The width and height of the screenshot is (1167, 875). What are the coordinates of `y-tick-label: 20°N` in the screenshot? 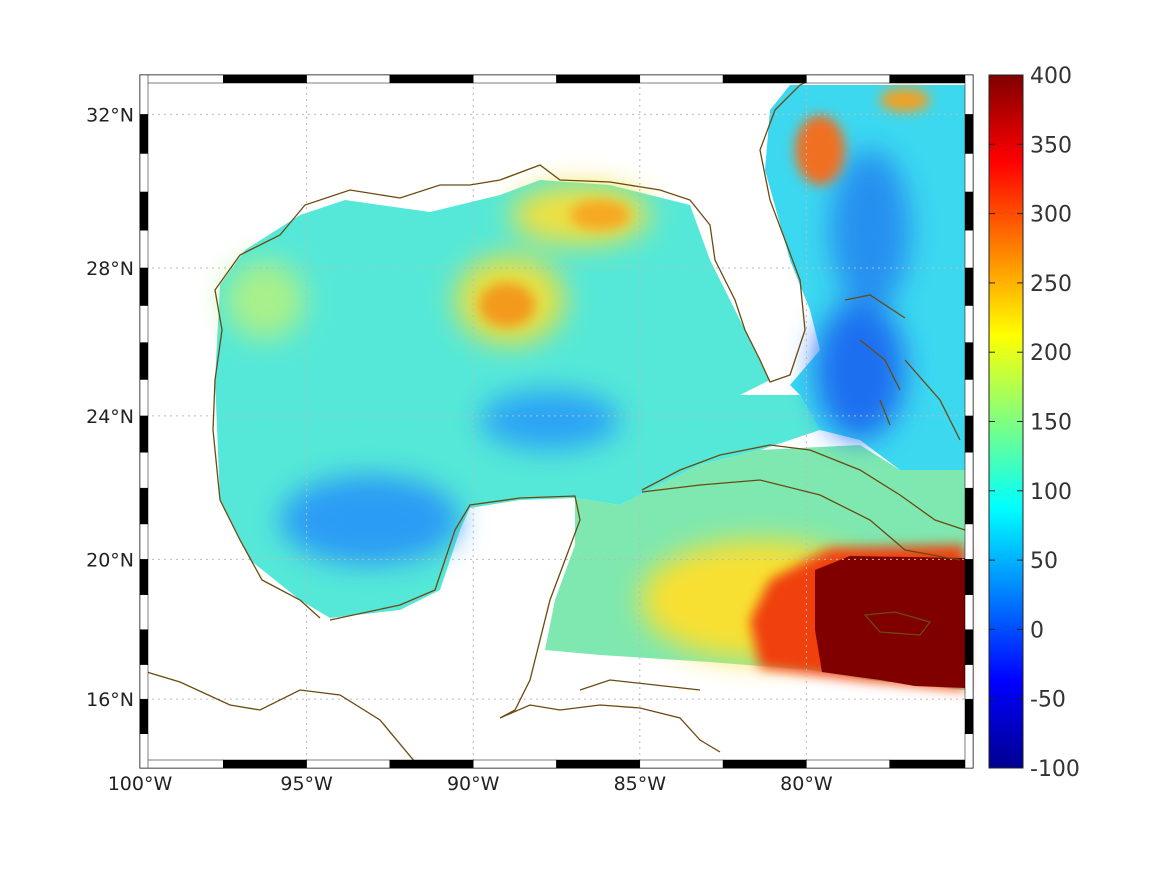 It's located at (110, 560).